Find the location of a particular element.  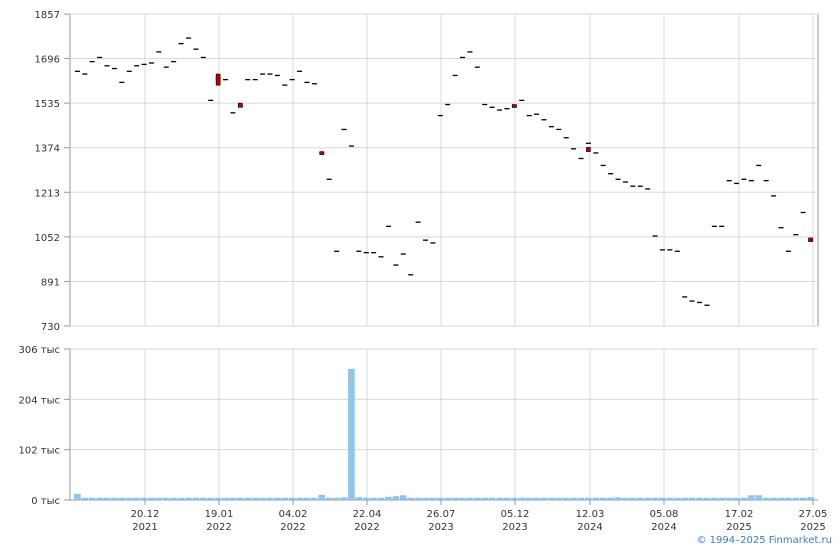

x-tick-date: 22.04 is located at coordinates (367, 514).